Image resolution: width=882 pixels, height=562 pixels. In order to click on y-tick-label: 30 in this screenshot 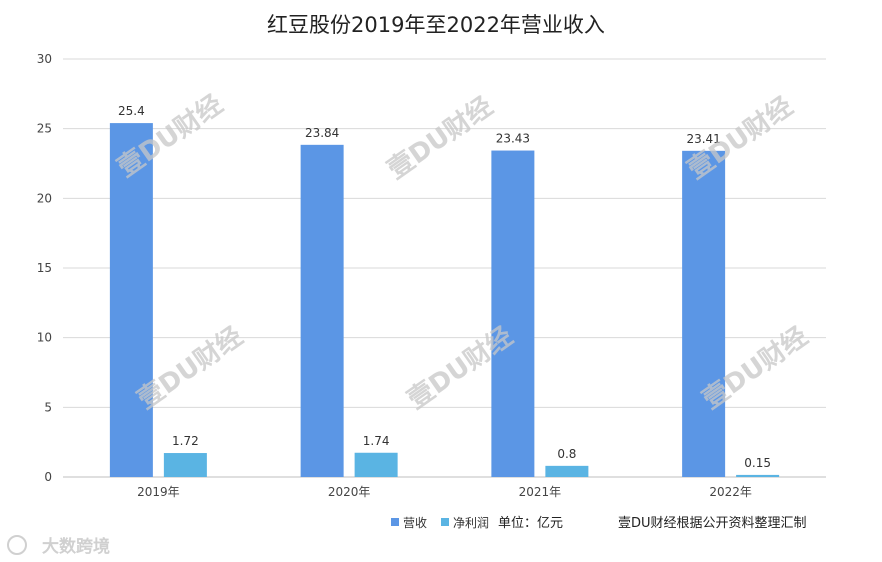, I will do `click(44, 59)`.